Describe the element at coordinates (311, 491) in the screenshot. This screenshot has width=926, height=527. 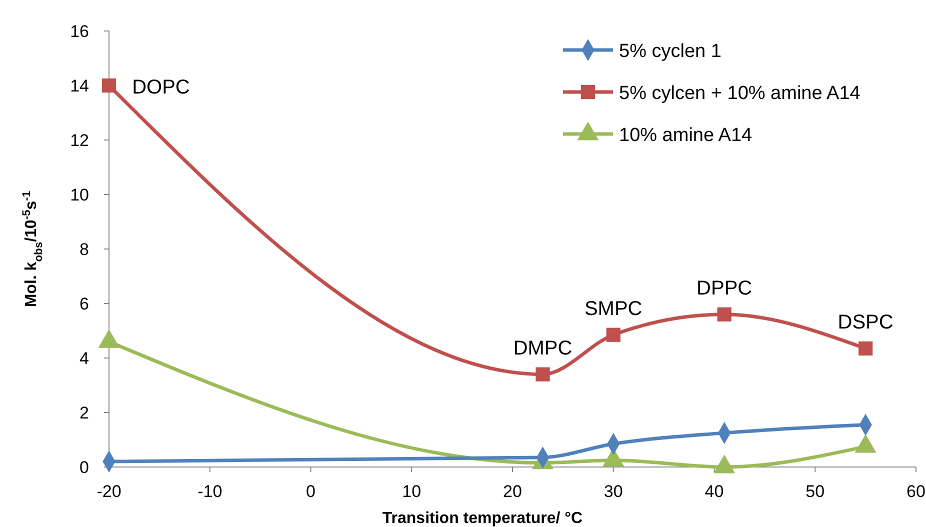
I see `x-tick-label: 0` at that location.